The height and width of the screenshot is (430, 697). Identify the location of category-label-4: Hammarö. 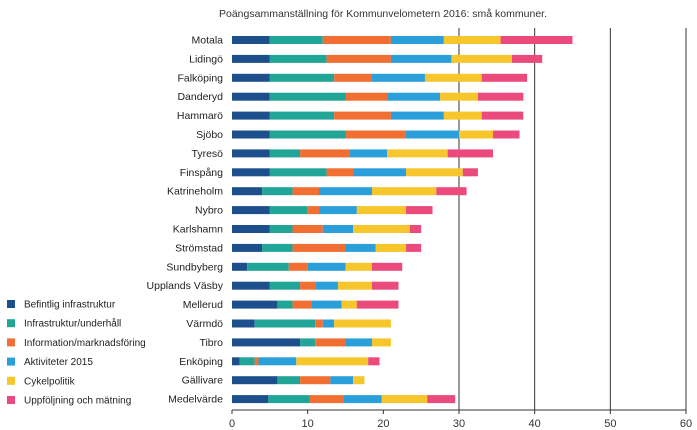
(200, 116).